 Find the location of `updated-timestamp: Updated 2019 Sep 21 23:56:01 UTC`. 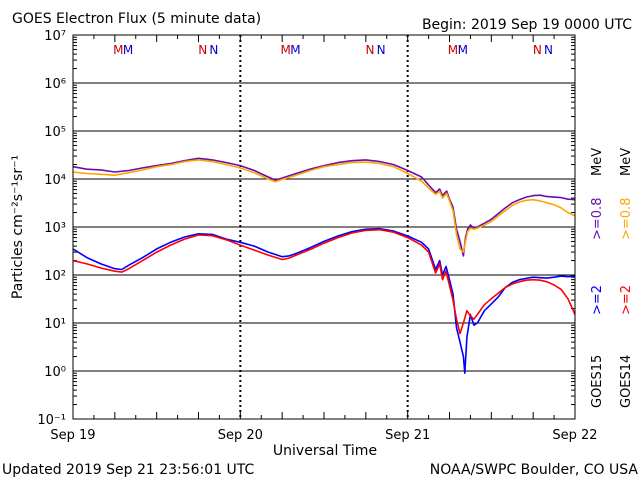

updated-timestamp: Updated 2019 Sep 21 23:56:01 UTC is located at coordinates (128, 470).